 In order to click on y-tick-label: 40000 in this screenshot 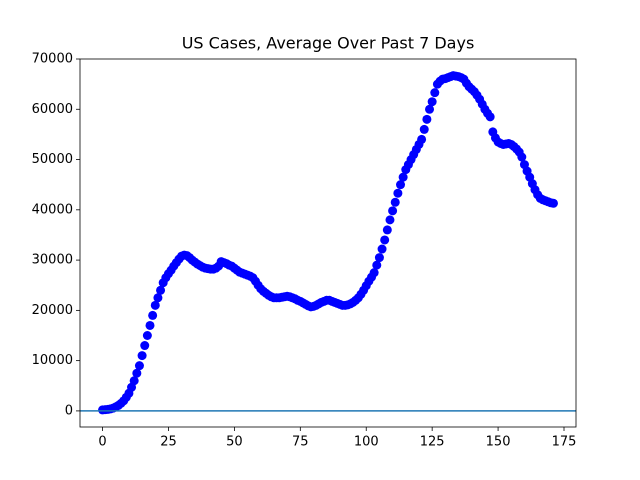, I will do `click(52, 209)`.